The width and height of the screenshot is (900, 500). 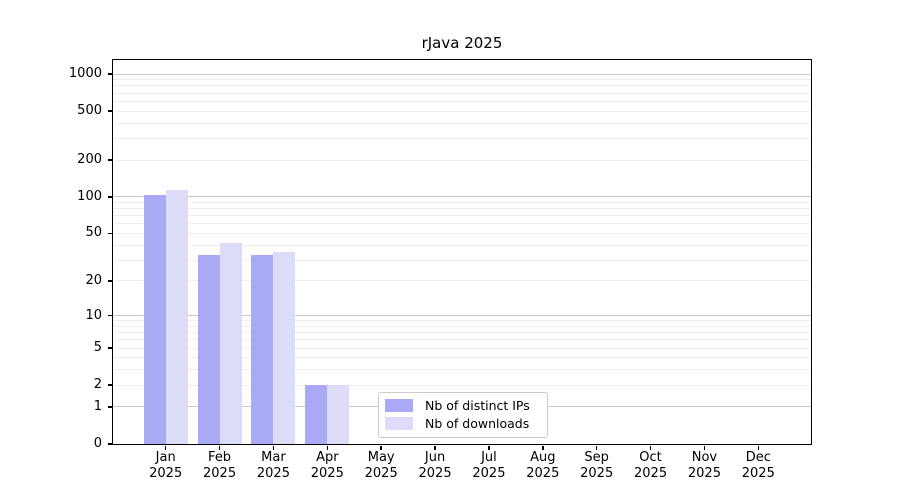 What do you see at coordinates (477, 405) in the screenshot?
I see `legend-label-distinct-ips: Nb of distinct IPs` at bounding box center [477, 405].